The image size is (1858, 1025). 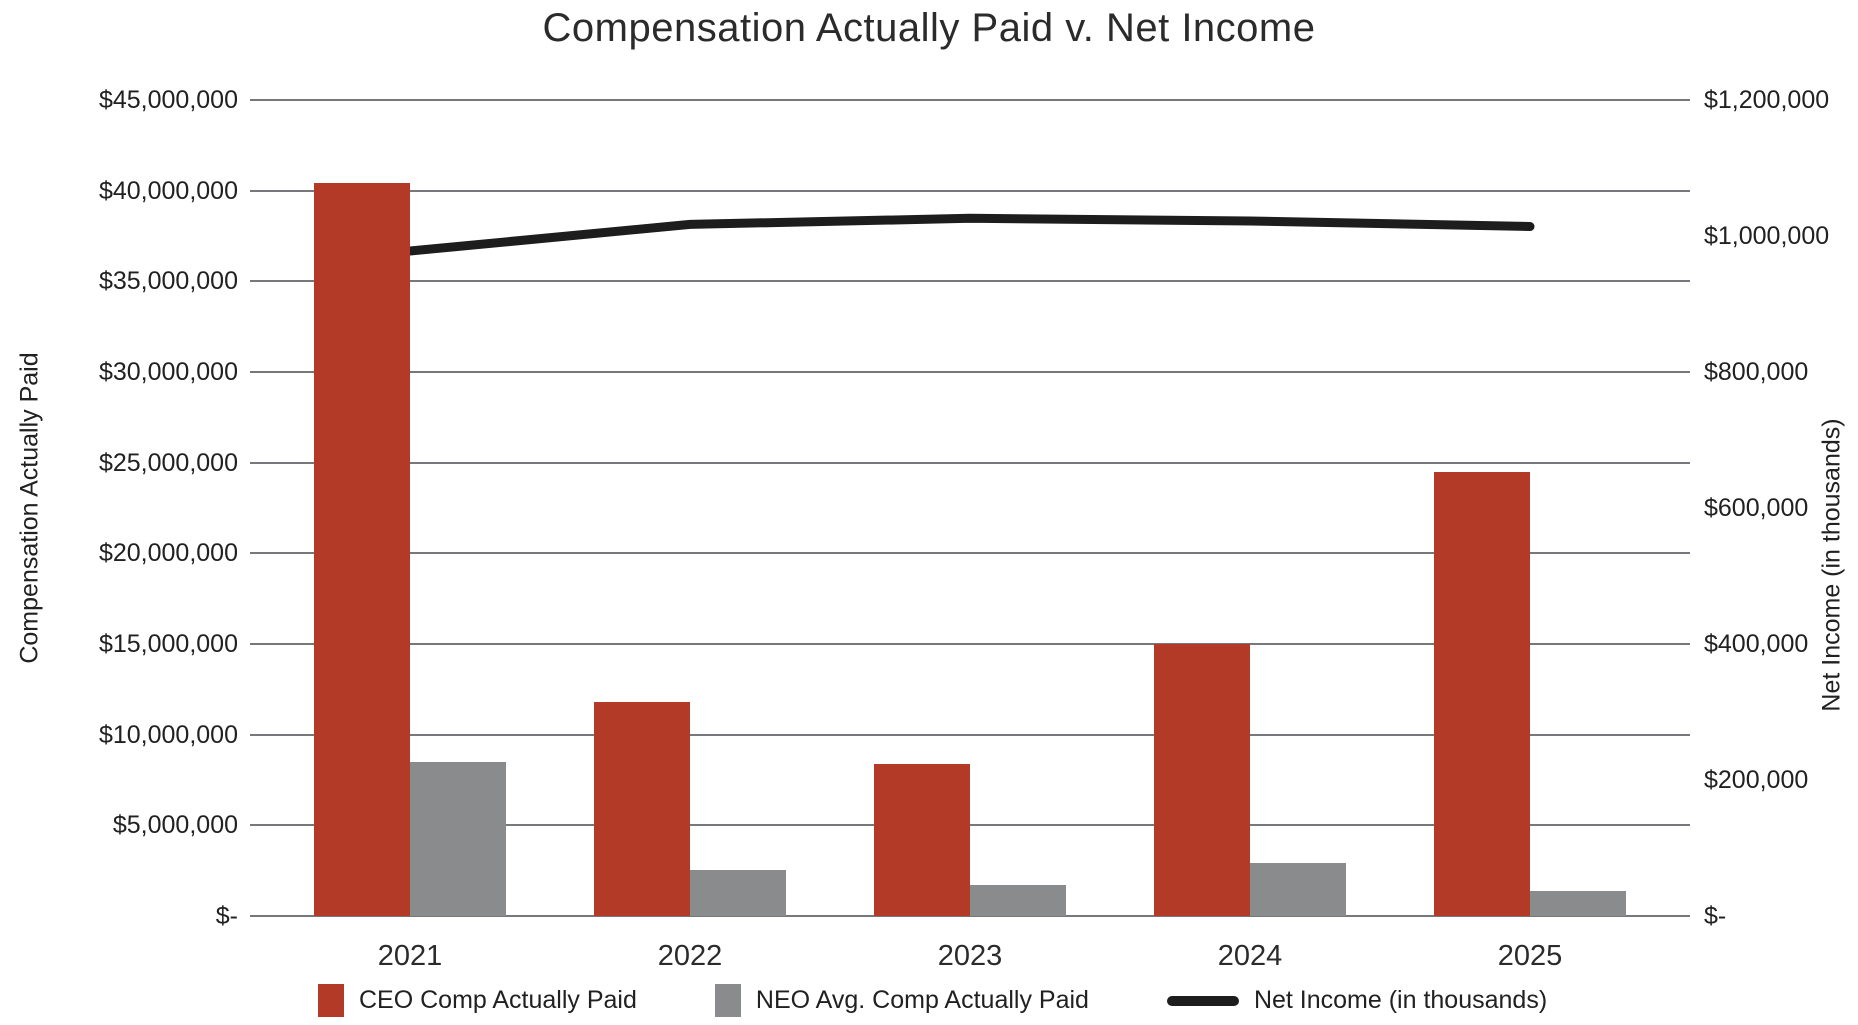 What do you see at coordinates (168, 281) in the screenshot?
I see `left-tick-label: $35,000,000` at bounding box center [168, 281].